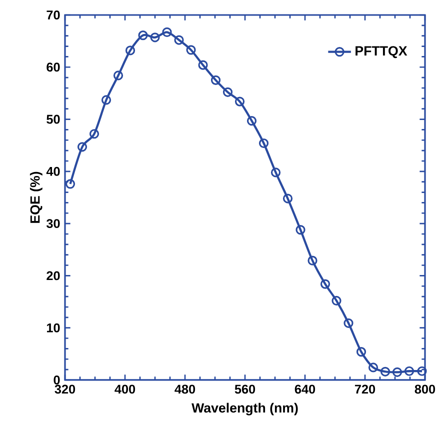  I want to click on x-tick-label: 400, so click(125, 389).